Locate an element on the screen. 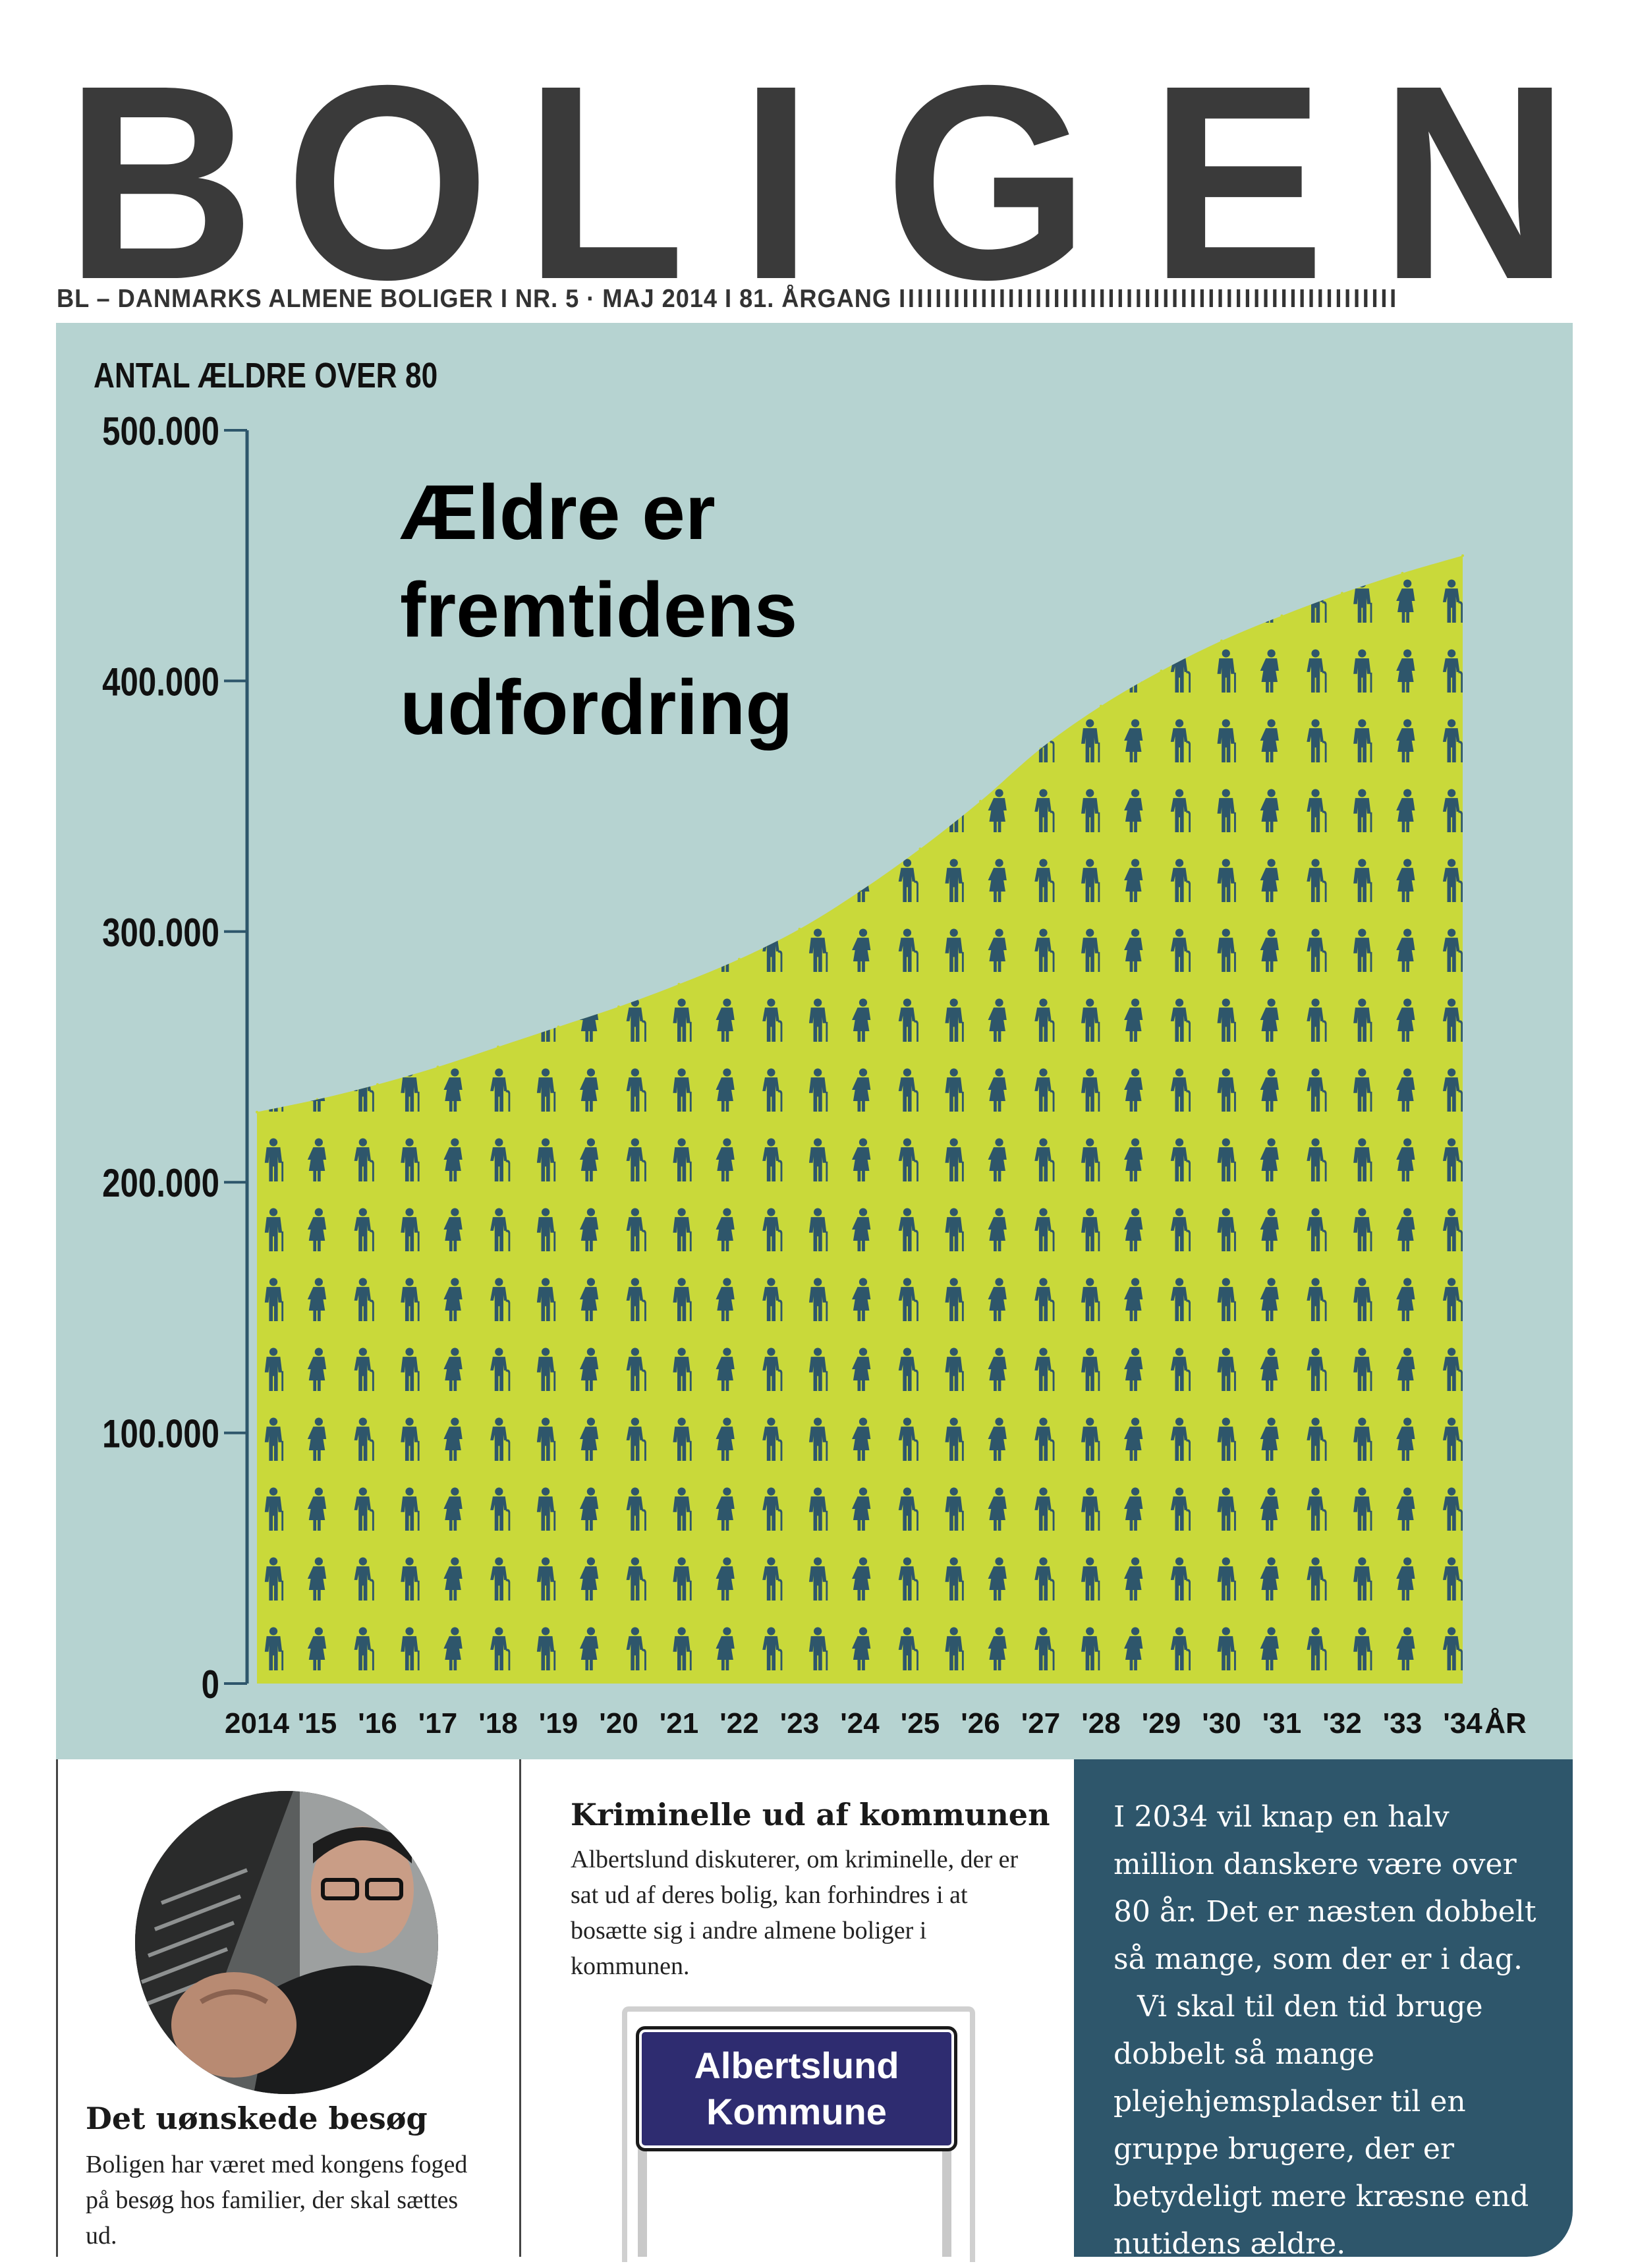 Image resolution: width=1634 pixels, height=2268 pixels. y-tick-label: 0 is located at coordinates (210, 1684).